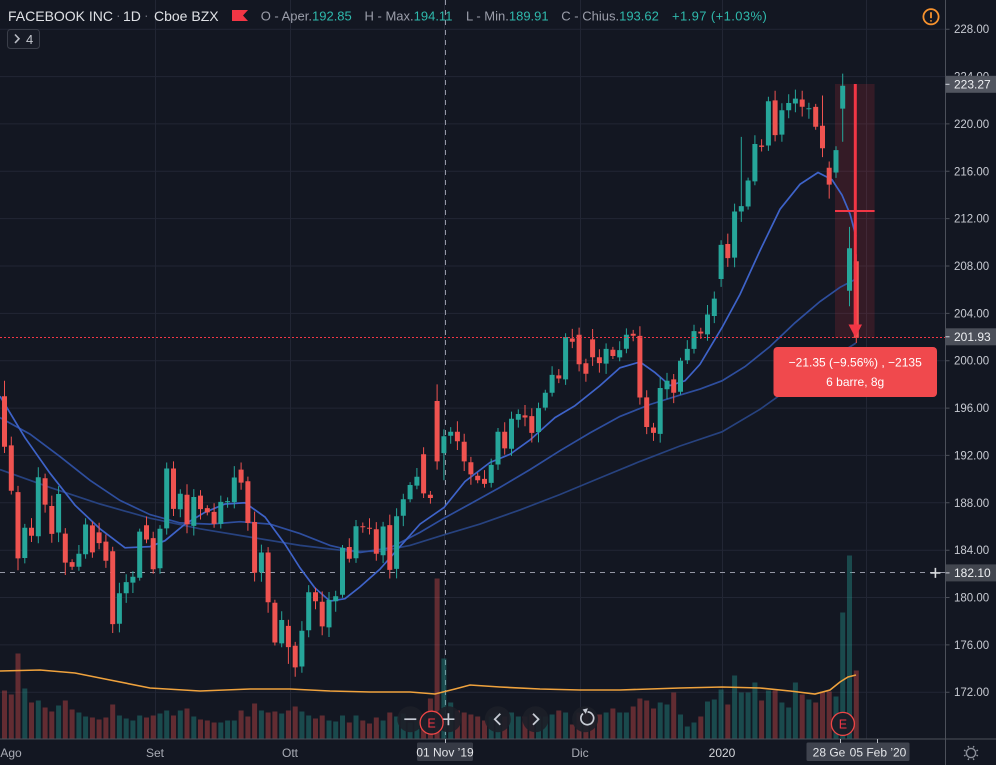  I want to click on svg-text: 4, so click(29, 39).